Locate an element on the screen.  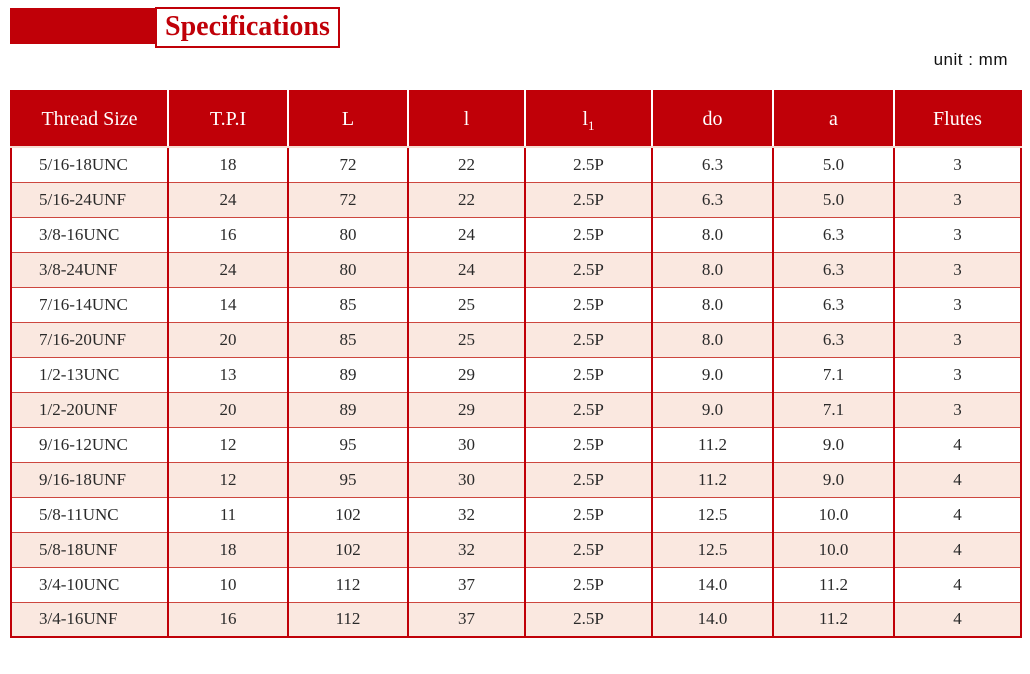
column-header-l1: l1 is located at coordinates (589, 119).